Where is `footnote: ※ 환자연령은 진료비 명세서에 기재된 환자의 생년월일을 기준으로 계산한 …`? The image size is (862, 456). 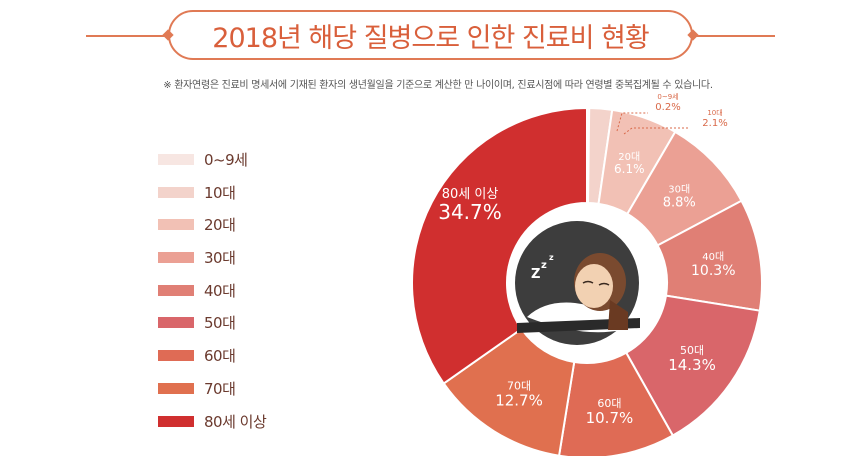 footnote: ※ 환자연령은 진료비 명세서에 기재된 환자의 생년월일을 기준으로 계산한 … is located at coordinates (438, 85).